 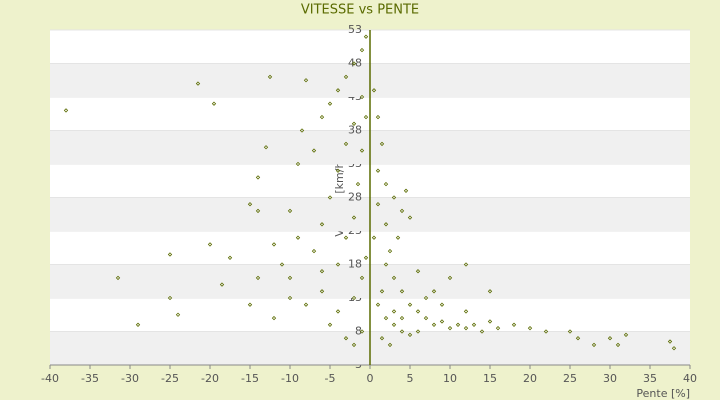 What do you see at coordinates (210, 378) in the screenshot?
I see `x-tick-label: -20` at bounding box center [210, 378].